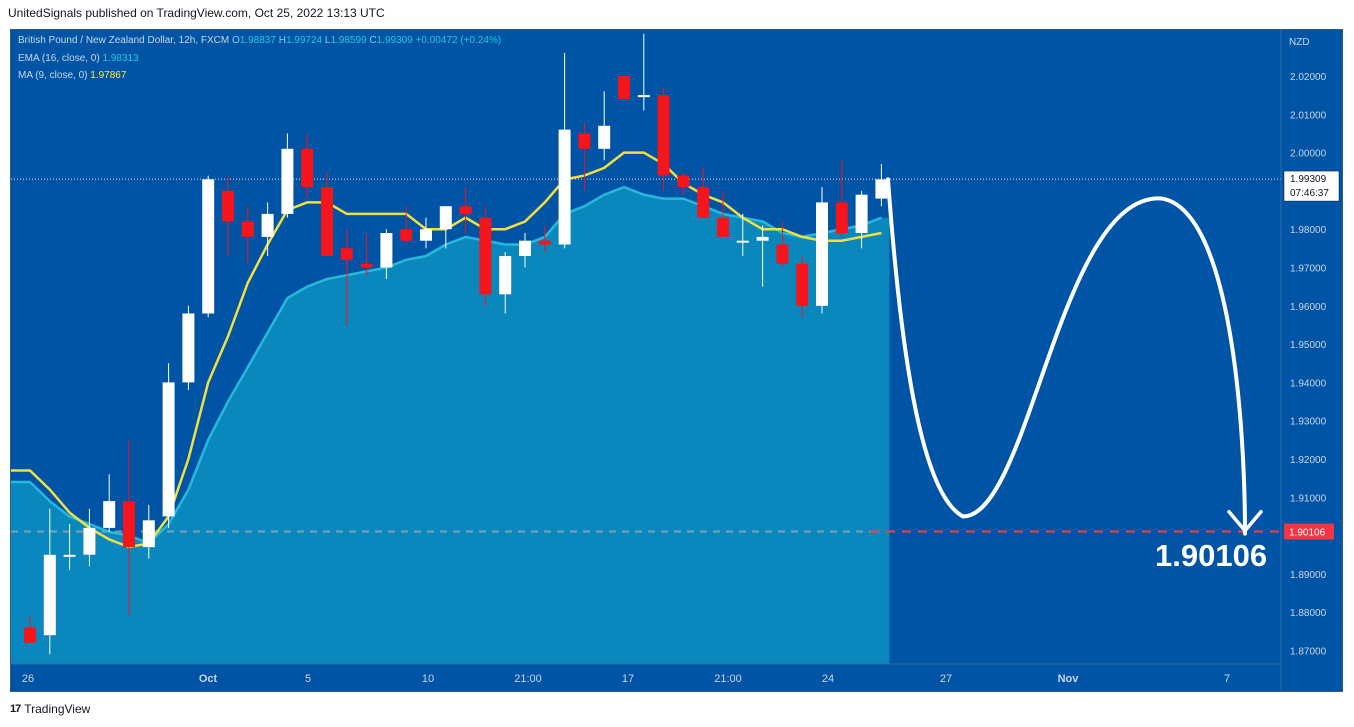 This screenshot has width=1354, height=727. Describe the element at coordinates (108, 75) in the screenshot. I see `legend-ma-value: 1.97867` at that location.